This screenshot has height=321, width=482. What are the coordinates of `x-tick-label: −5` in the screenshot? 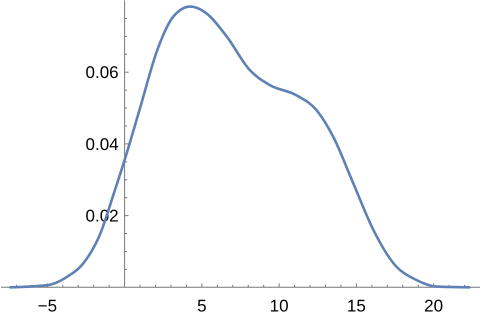 It's located at (48, 306).